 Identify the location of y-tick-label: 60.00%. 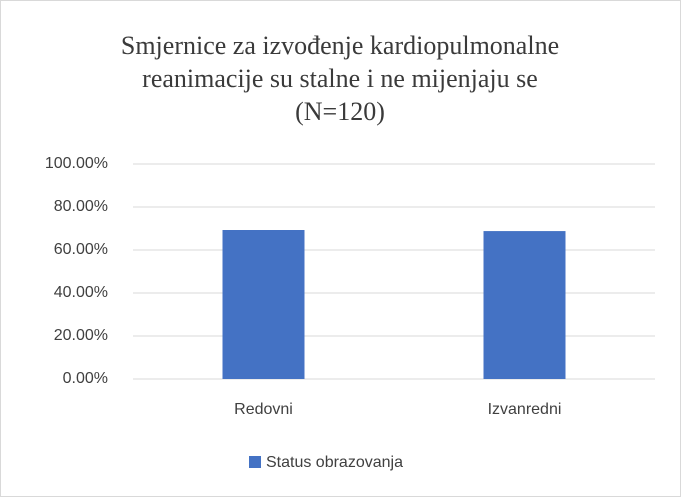
(81, 249).